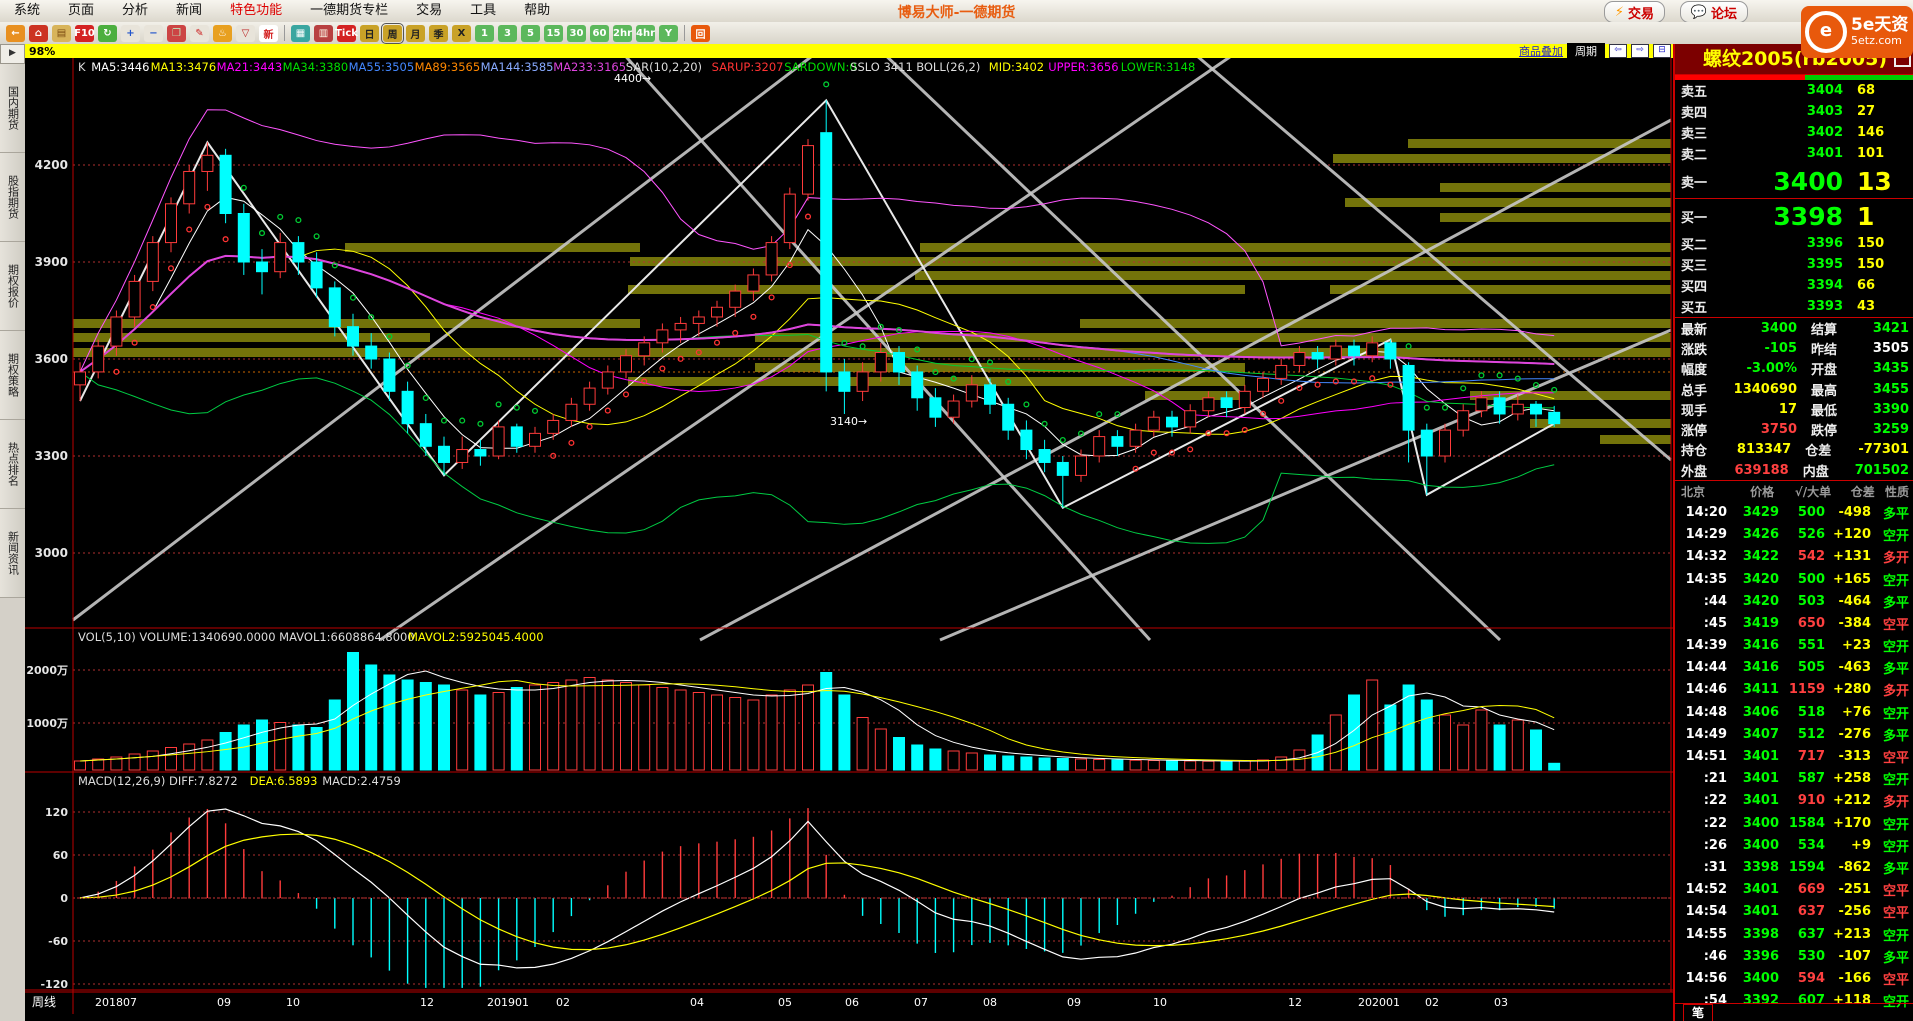 The image size is (1913, 1021). I want to click on filter-icon: ▽, so click(245, 33).